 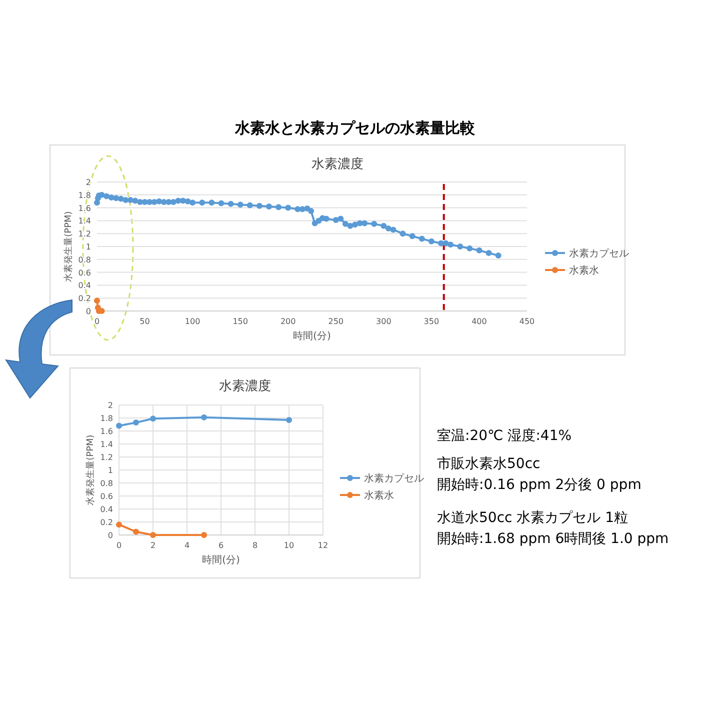 I want to click on text: 水素水と水素カプセルの水素量比較, so click(x=355, y=128).